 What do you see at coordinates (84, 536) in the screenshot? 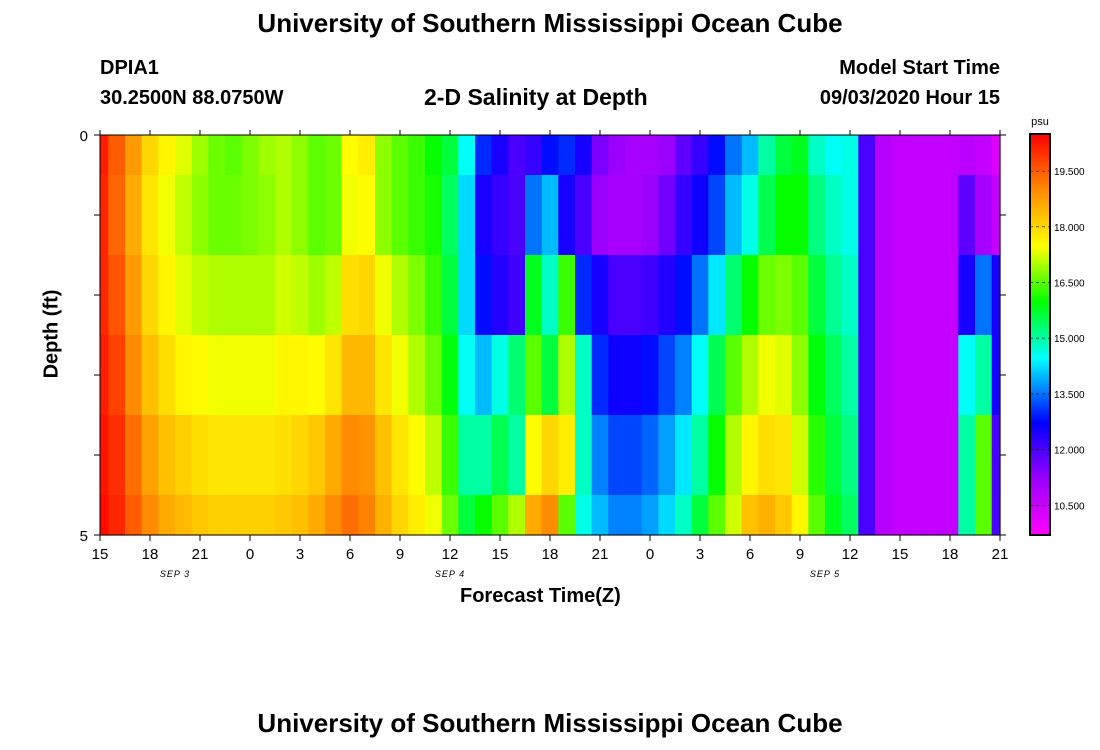
I see `y-tick-label: 5` at bounding box center [84, 536].